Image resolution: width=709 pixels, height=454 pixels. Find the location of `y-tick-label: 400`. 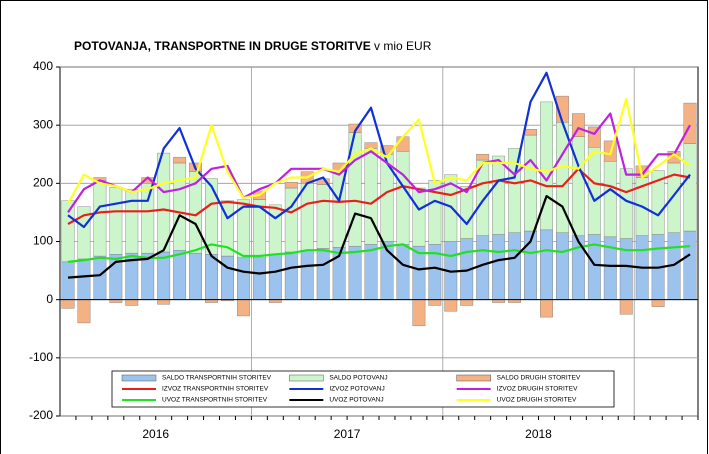

y-tick-label: 400 is located at coordinates (43, 66).